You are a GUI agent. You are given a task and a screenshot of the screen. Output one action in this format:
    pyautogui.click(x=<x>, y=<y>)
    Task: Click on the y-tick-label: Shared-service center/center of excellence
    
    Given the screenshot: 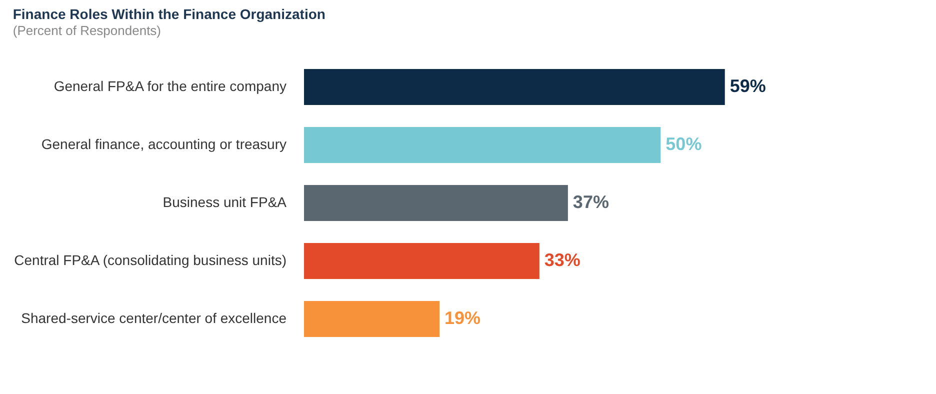 What is the action you would take?
    pyautogui.click(x=154, y=318)
    